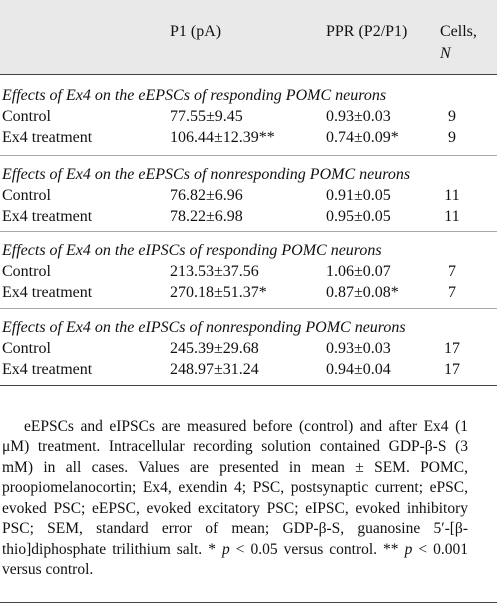  I want to click on rule, so click(248, 602).